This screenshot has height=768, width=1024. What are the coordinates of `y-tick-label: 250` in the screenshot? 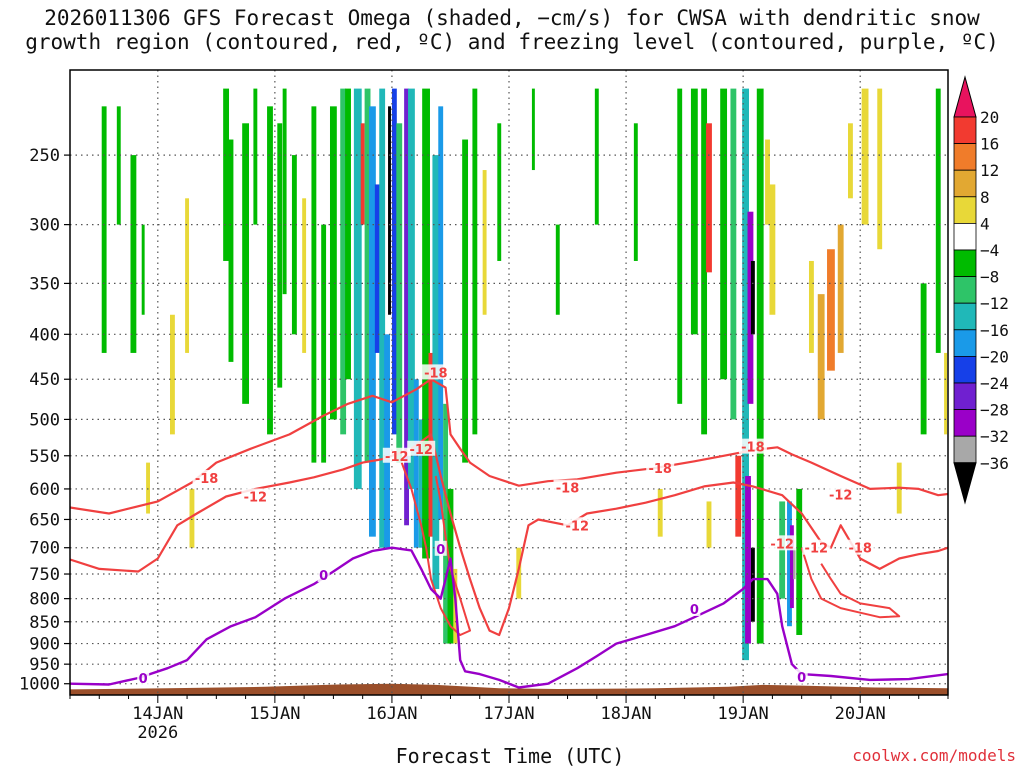 It's located at (44, 156).